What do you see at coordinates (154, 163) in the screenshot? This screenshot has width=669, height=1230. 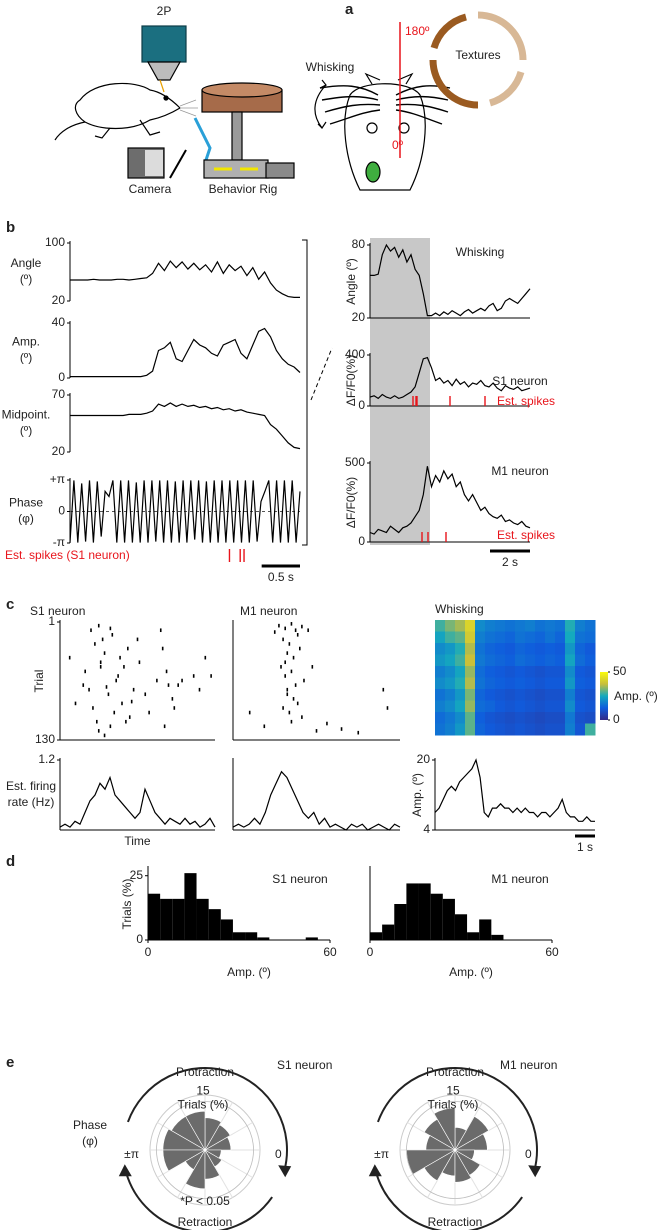 I see `camera-lens` at bounding box center [154, 163].